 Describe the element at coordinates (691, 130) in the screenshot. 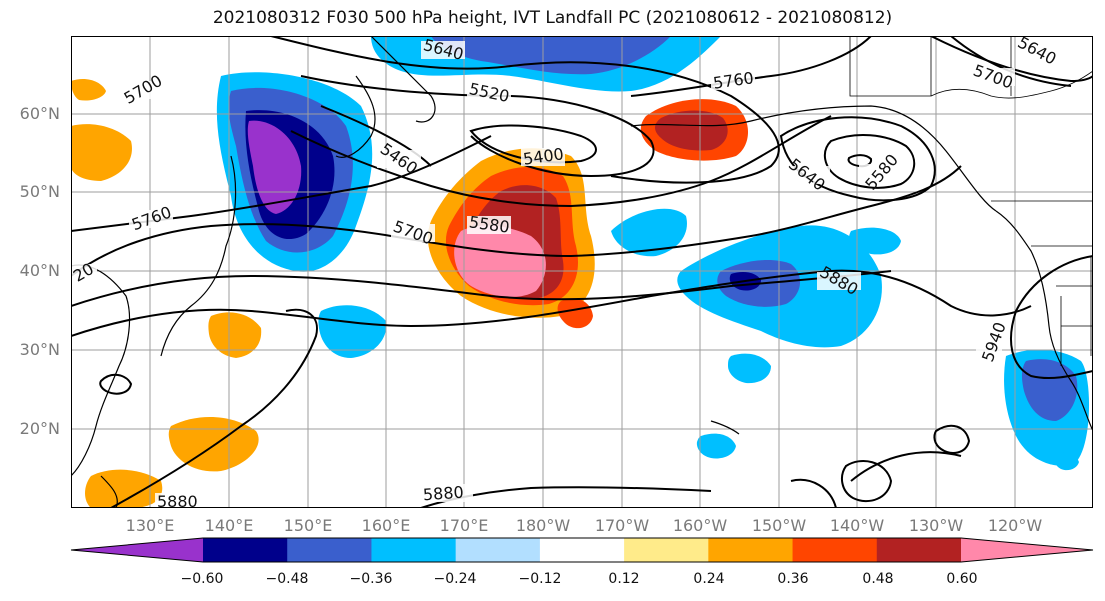

I see `shade-region-pos-northeast-core` at that location.